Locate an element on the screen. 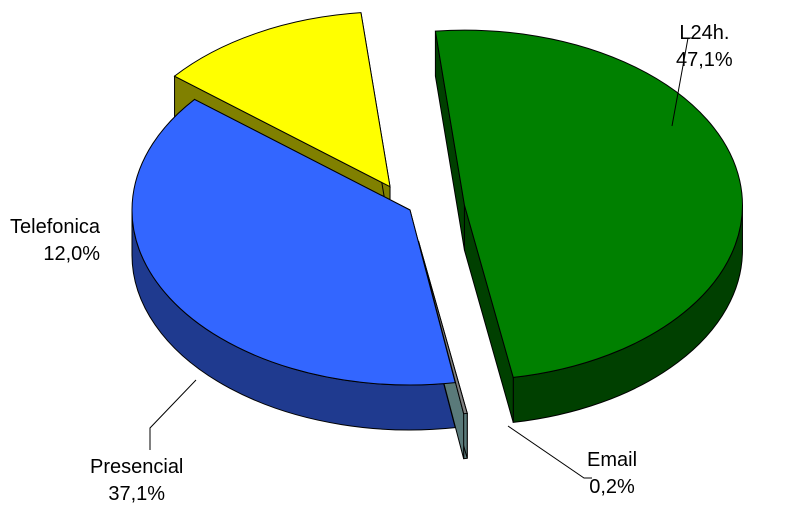 The width and height of the screenshot is (791, 514). label-presencial-name: Presencial is located at coordinates (137, 467).